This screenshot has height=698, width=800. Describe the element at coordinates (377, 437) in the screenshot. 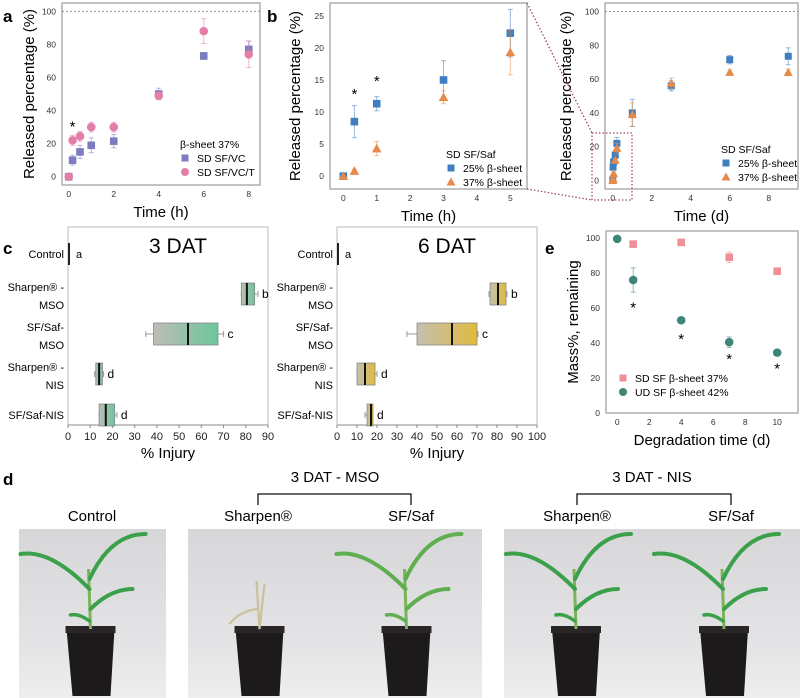

I see `x-tick-label: 20` at that location.